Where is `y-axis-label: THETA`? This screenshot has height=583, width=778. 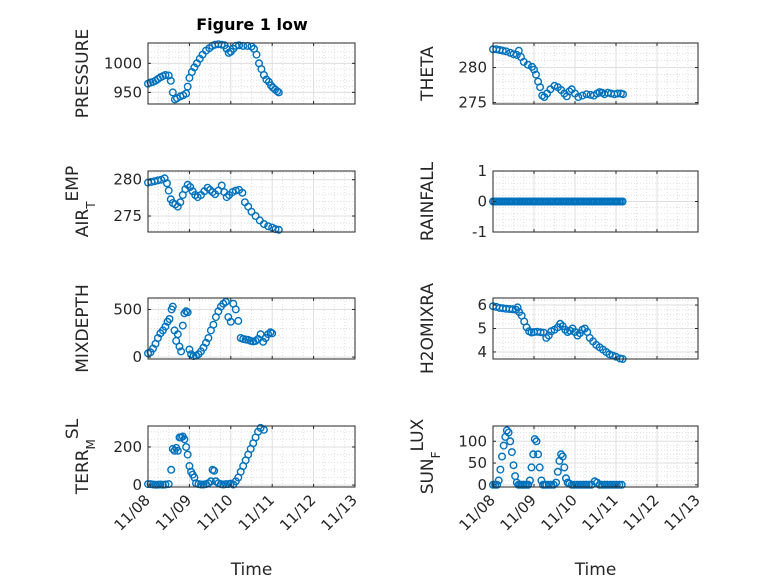 y-axis-label: THETA is located at coordinates (428, 74).